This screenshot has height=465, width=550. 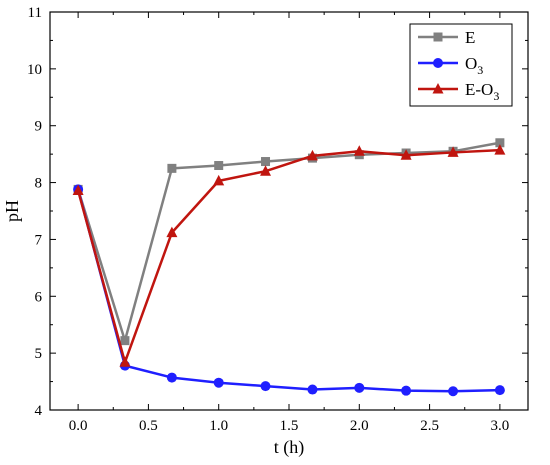 What do you see at coordinates (35, 13) in the screenshot?
I see `y-tick-label: 11` at bounding box center [35, 13].